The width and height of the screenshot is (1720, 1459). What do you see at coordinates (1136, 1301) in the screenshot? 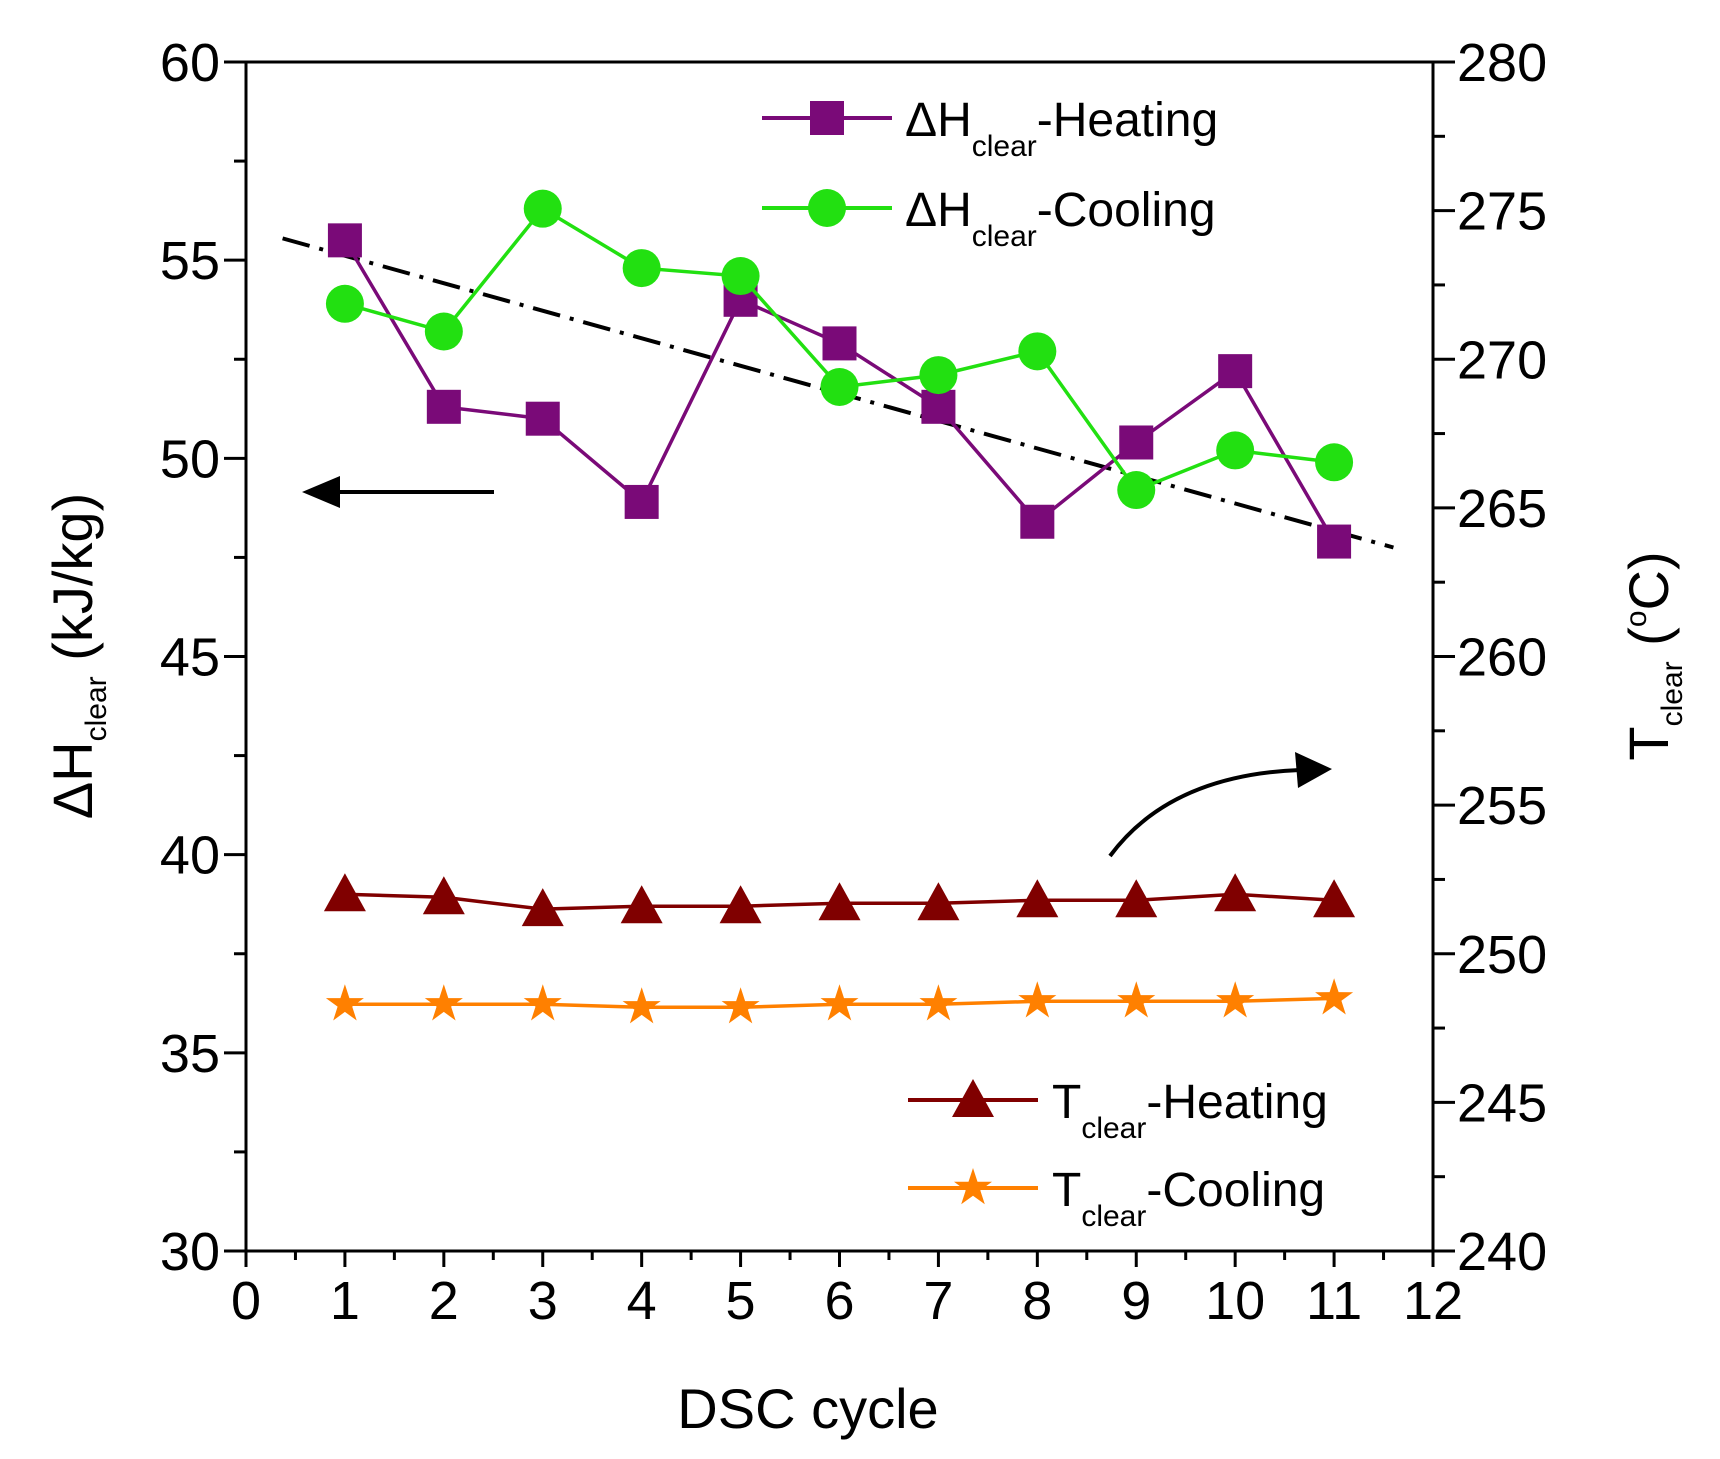
I see `x-tick-label: 9` at bounding box center [1136, 1301].